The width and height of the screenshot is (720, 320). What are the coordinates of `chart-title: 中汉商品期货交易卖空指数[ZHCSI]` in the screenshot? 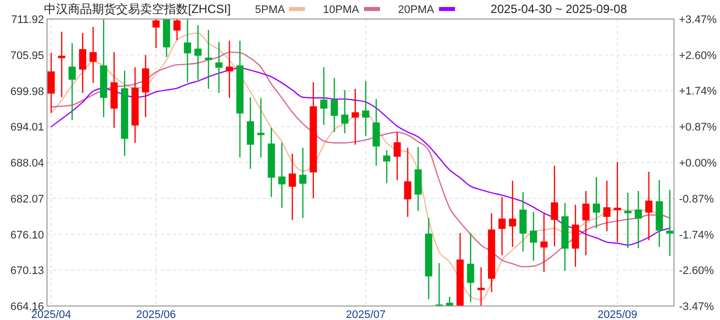 It's located at (137, 9).